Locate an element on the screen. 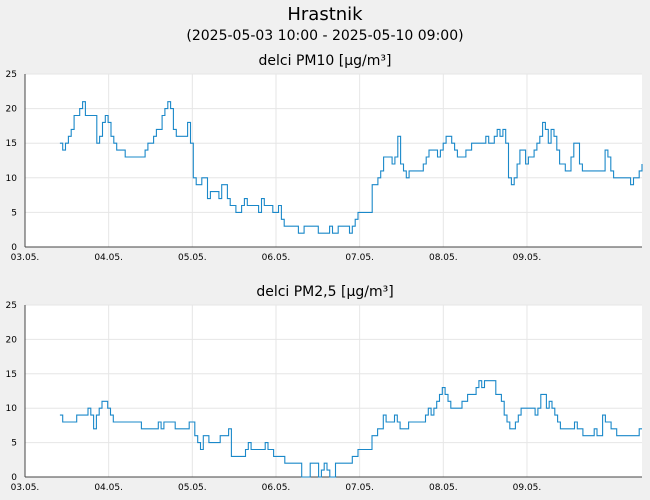 Image resolution: width=650 pixels, height=500 pixels. pm25-y-tick-label: 25 is located at coordinates (11, 306).